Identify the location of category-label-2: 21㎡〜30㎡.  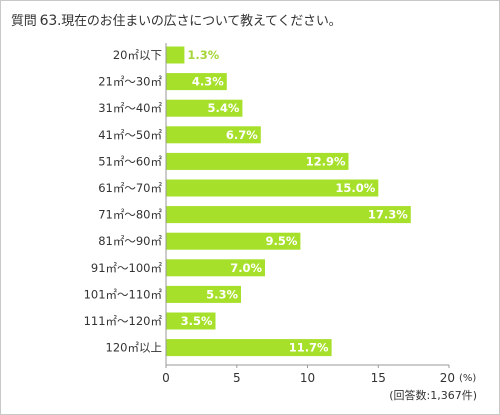
(130, 82).